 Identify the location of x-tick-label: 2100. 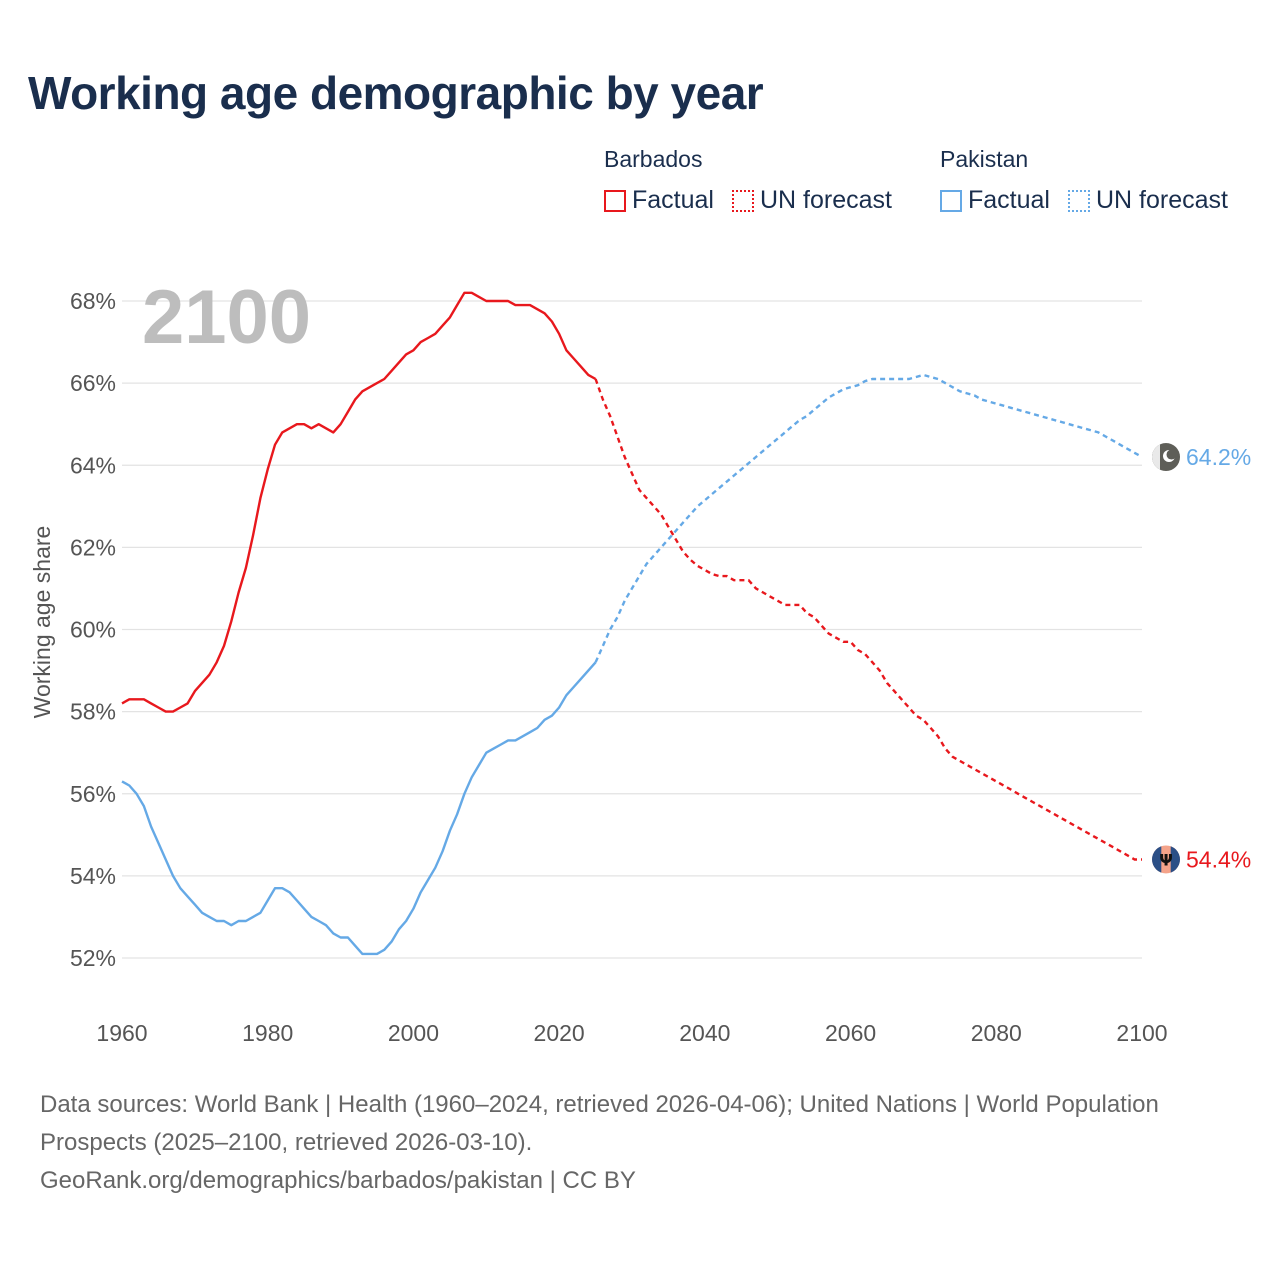
(1141, 1033).